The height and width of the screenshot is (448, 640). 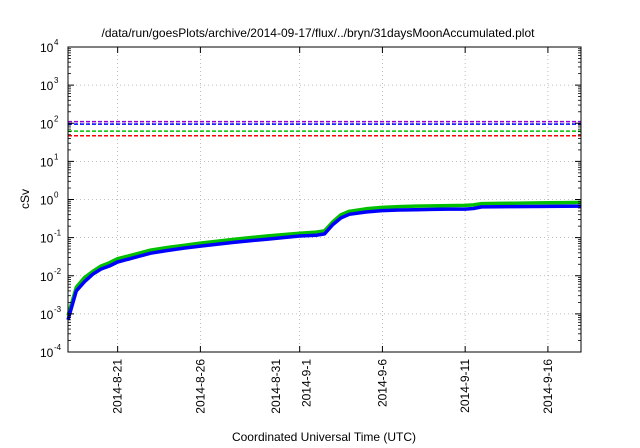 What do you see at coordinates (382, 383) in the screenshot?
I see `x-tick-label: 2014-9-6` at bounding box center [382, 383].